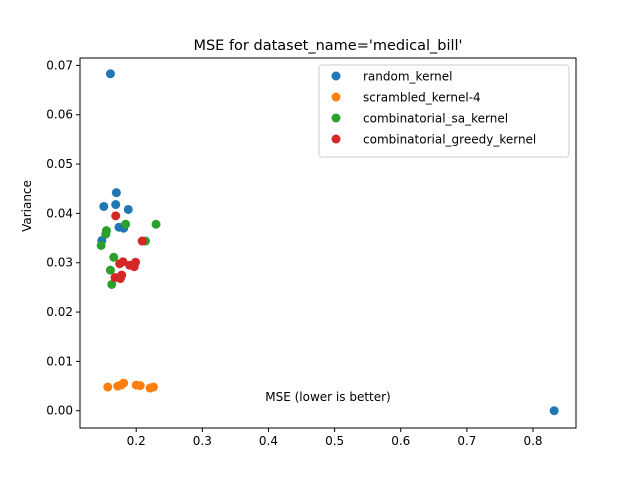 This screenshot has width=640, height=480. I want to click on x-axis-label: MSE (lower is better), so click(327, 397).